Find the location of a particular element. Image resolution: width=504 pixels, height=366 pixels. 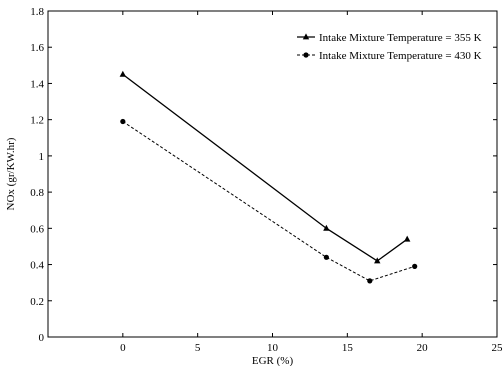

legend-marker-circle is located at coordinates (306, 55).